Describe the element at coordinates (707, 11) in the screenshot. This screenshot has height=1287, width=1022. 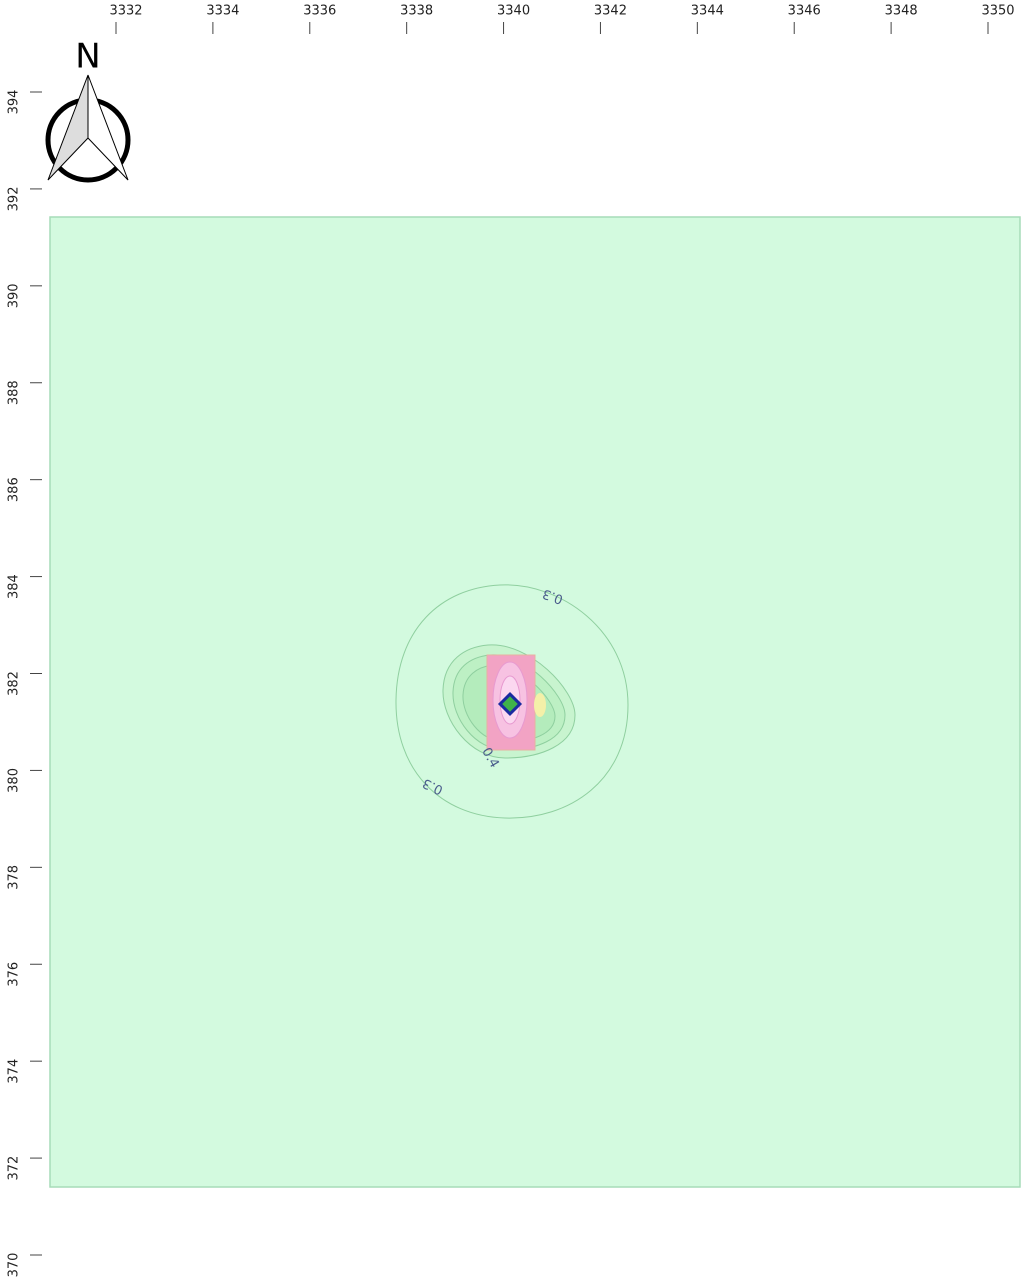
I see `x-tick-label: 3344` at that location.